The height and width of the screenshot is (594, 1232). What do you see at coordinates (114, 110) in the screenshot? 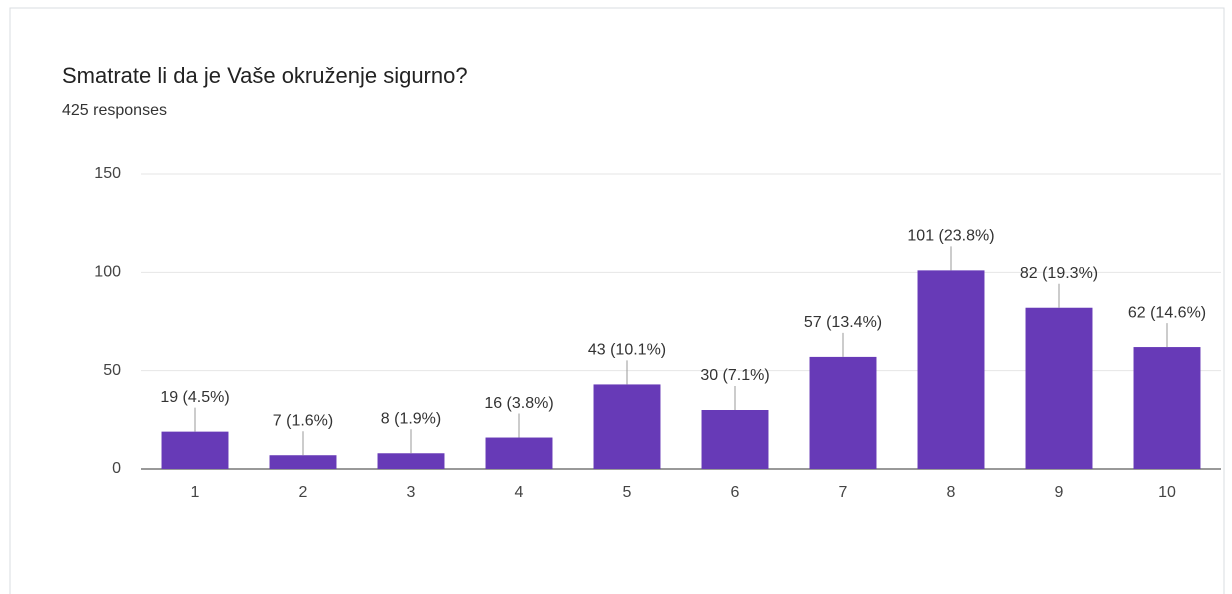
I see `chart-subtitle: 425 responses` at bounding box center [114, 110].